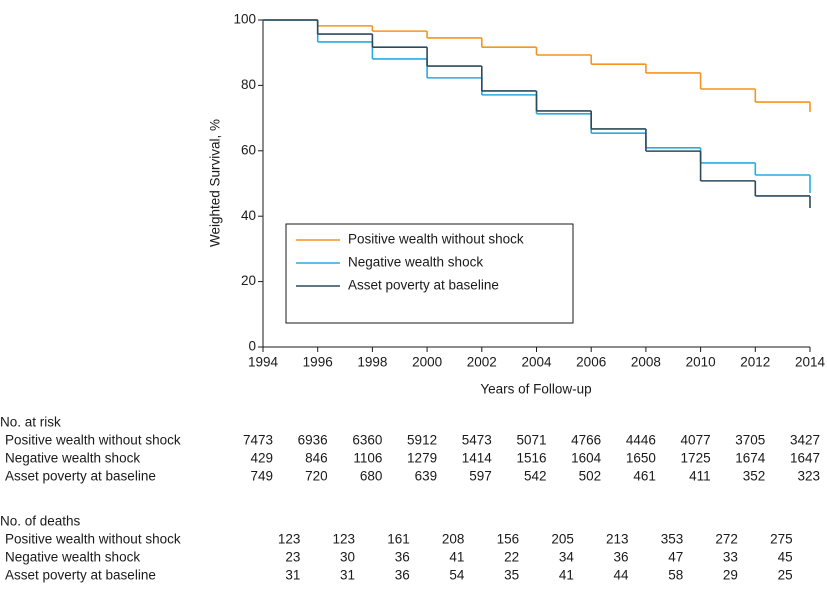  Describe the element at coordinates (248, 215) in the screenshot. I see `y-tick-label: 40` at that location.